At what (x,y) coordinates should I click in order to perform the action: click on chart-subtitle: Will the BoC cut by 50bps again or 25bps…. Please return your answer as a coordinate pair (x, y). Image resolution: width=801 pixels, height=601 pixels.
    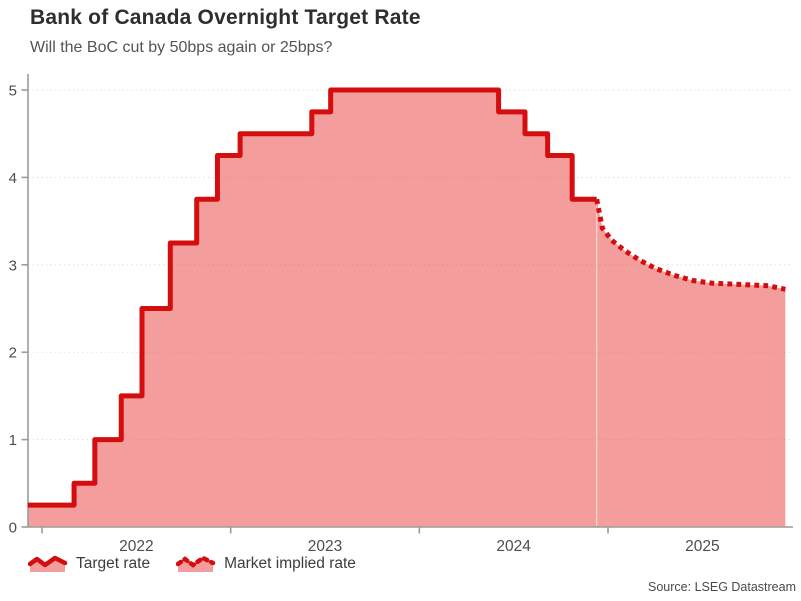
    Looking at the image, I should click on (181, 47).